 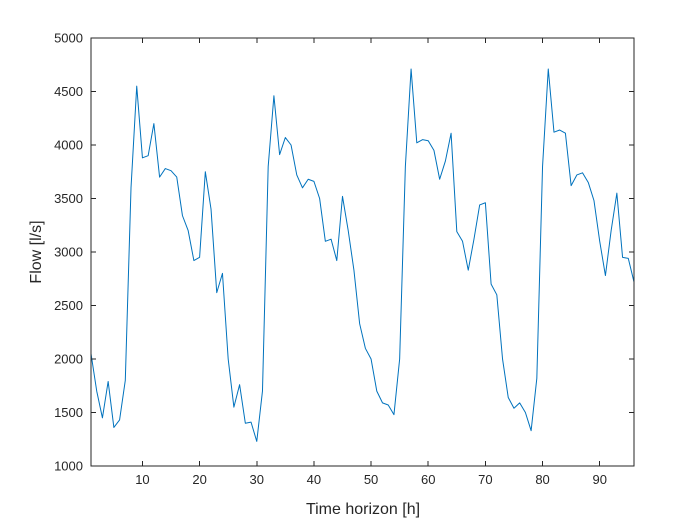 What do you see at coordinates (68, 305) in the screenshot?
I see `y-tick-label: 2500` at bounding box center [68, 305].